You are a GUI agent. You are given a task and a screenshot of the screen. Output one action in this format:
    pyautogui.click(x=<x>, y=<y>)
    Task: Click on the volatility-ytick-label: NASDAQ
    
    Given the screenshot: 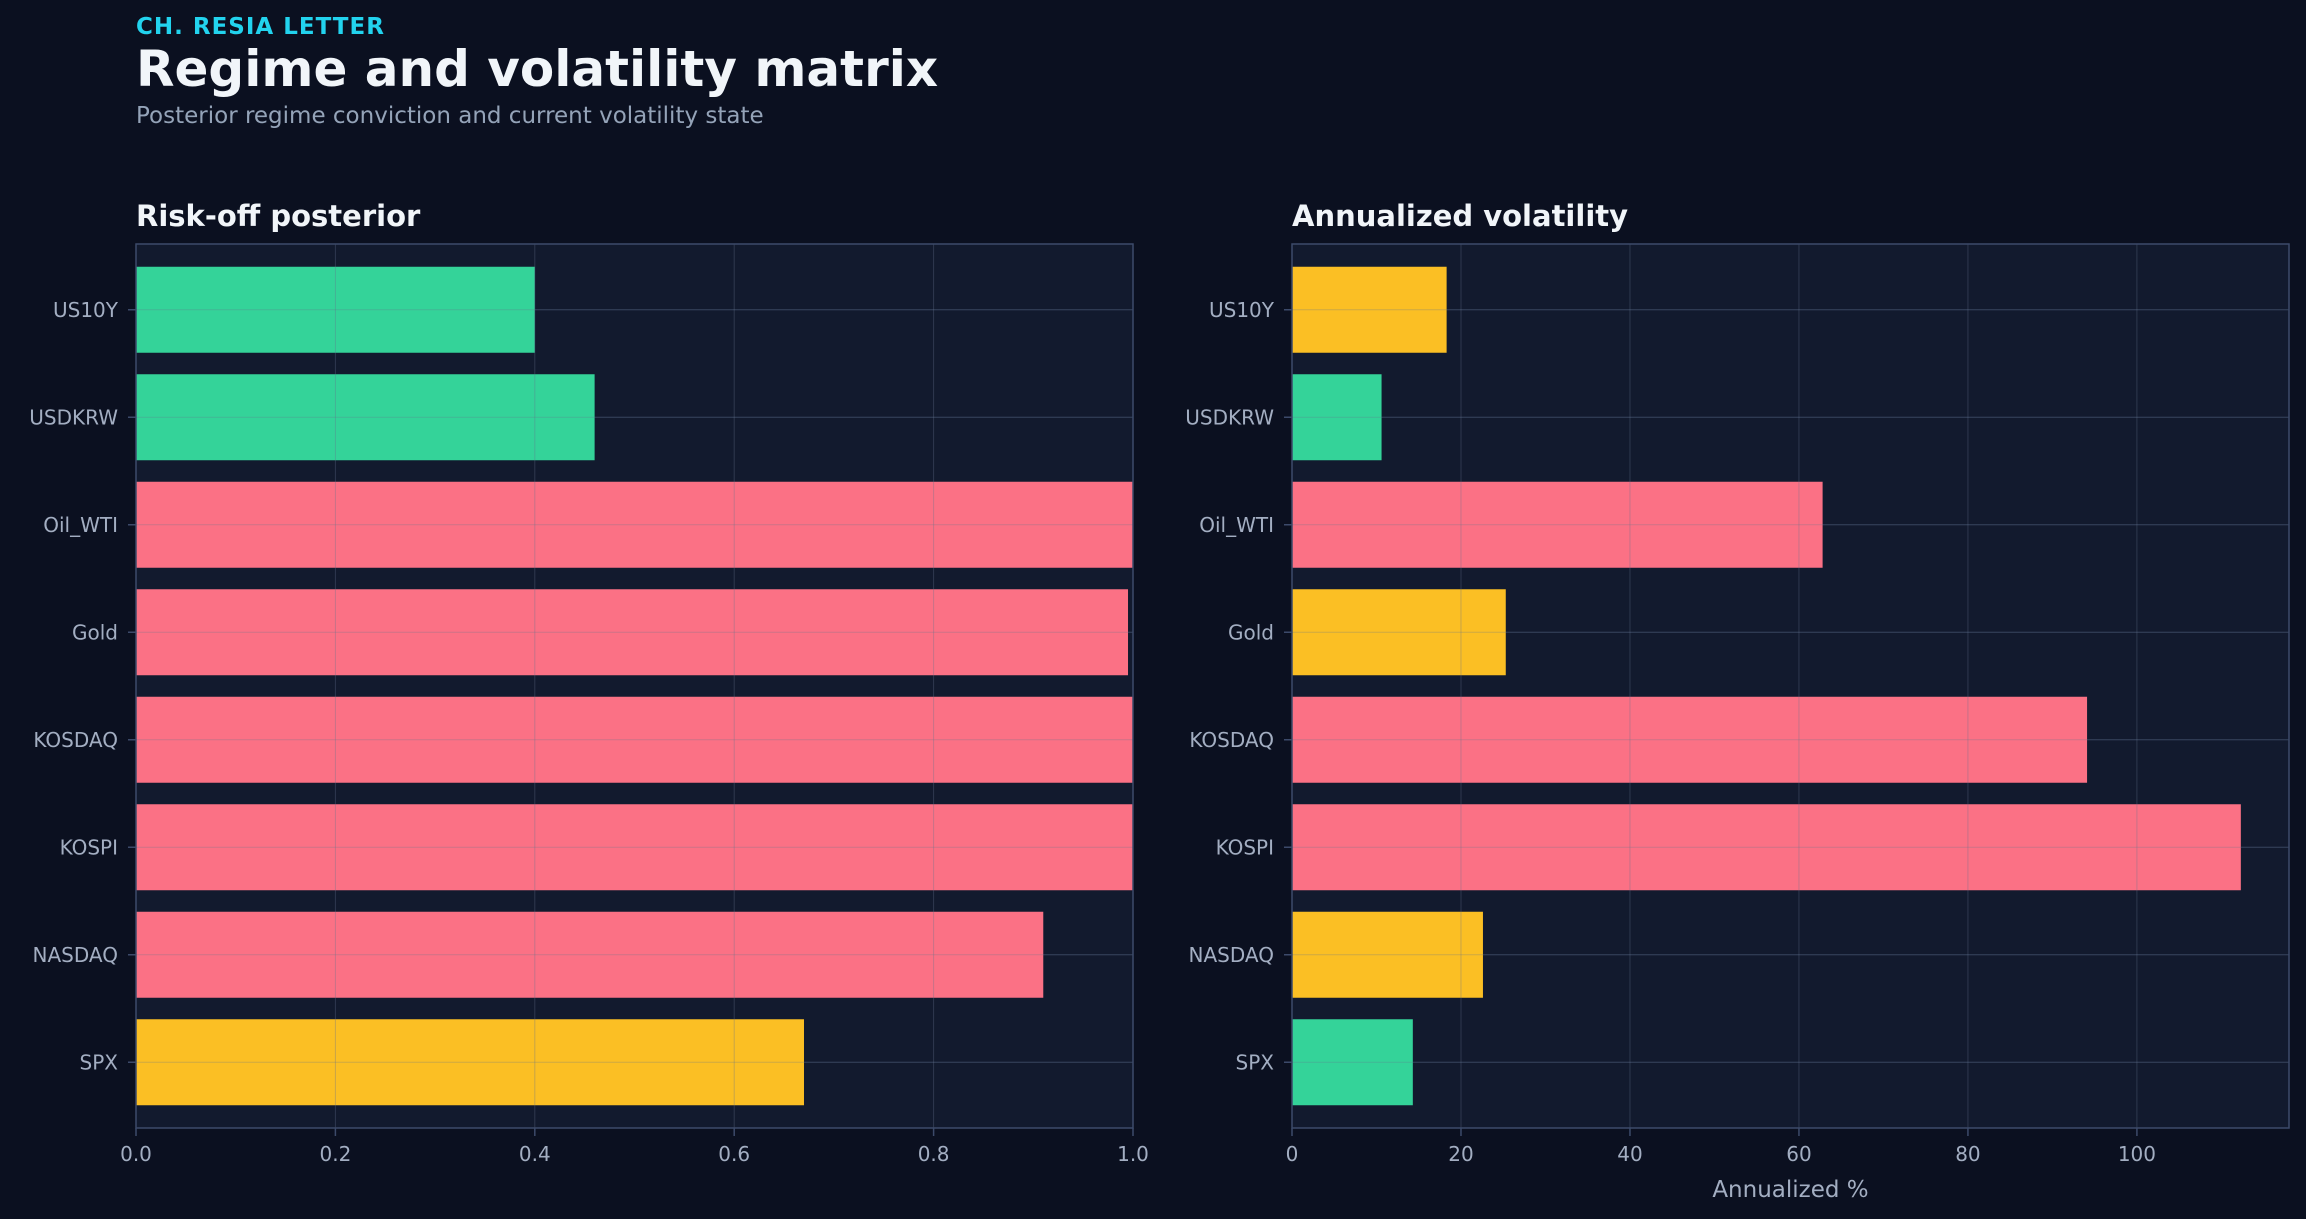 What is the action you would take?
    pyautogui.click(x=1231, y=955)
    